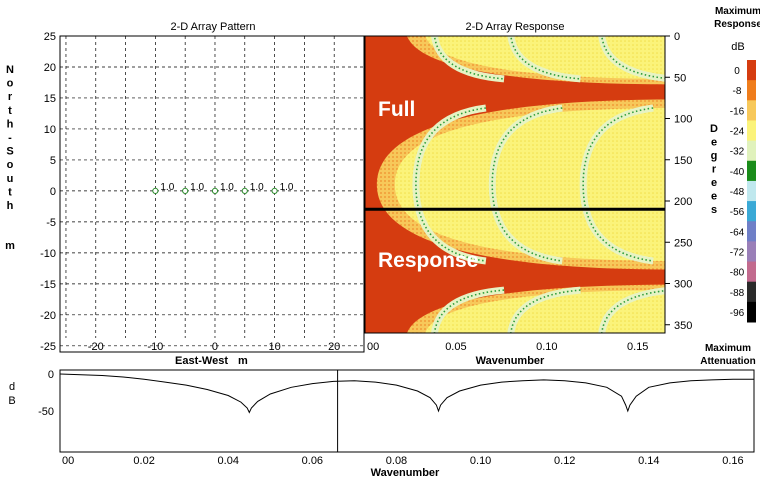 This screenshot has width=760, height=481. What do you see at coordinates (728, 348) in the screenshot?
I see `colorbar-bottom-label-line1: Maximum` at bounding box center [728, 348].